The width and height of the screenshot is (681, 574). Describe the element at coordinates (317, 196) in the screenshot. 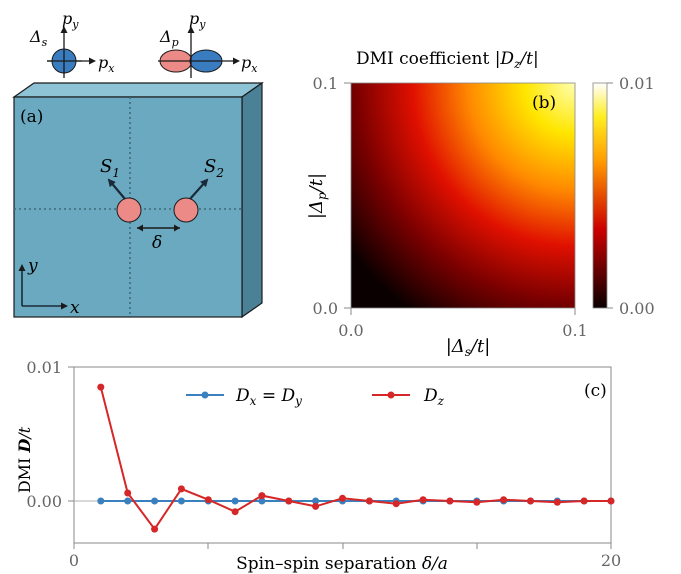

I see `heatmap-ylabel: |Δp/t|` at that location.